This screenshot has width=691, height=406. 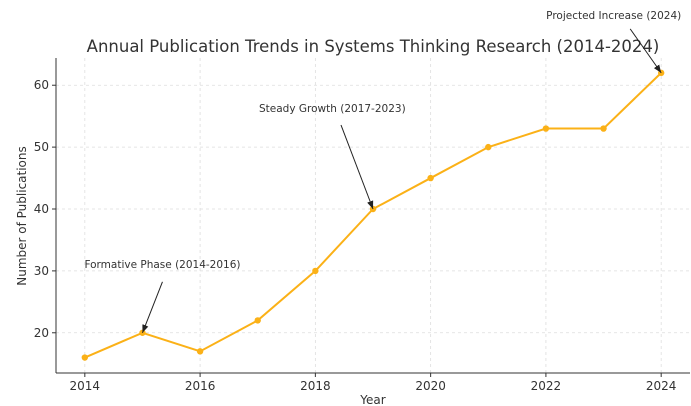 What do you see at coordinates (315, 386) in the screenshot?
I see `x-tick-label: 2018` at bounding box center [315, 386].